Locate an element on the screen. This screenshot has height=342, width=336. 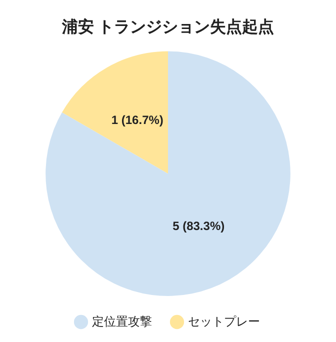
legend-label: セットプレー is located at coordinates (224, 321).